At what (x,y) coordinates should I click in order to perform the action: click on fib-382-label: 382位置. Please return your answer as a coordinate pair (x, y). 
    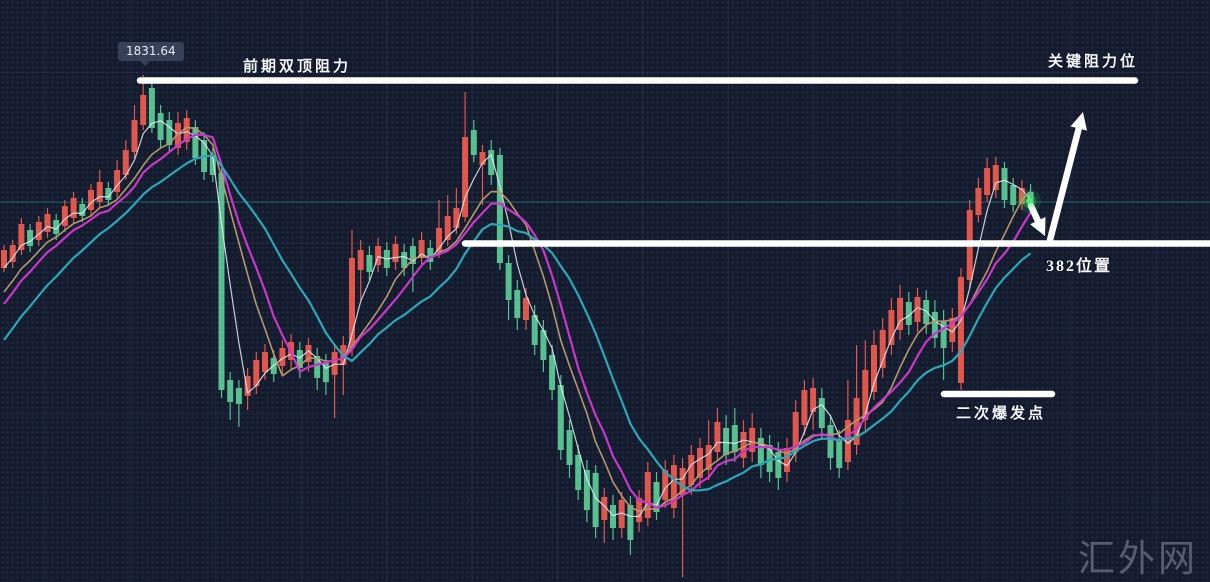
    Looking at the image, I should click on (1079, 266).